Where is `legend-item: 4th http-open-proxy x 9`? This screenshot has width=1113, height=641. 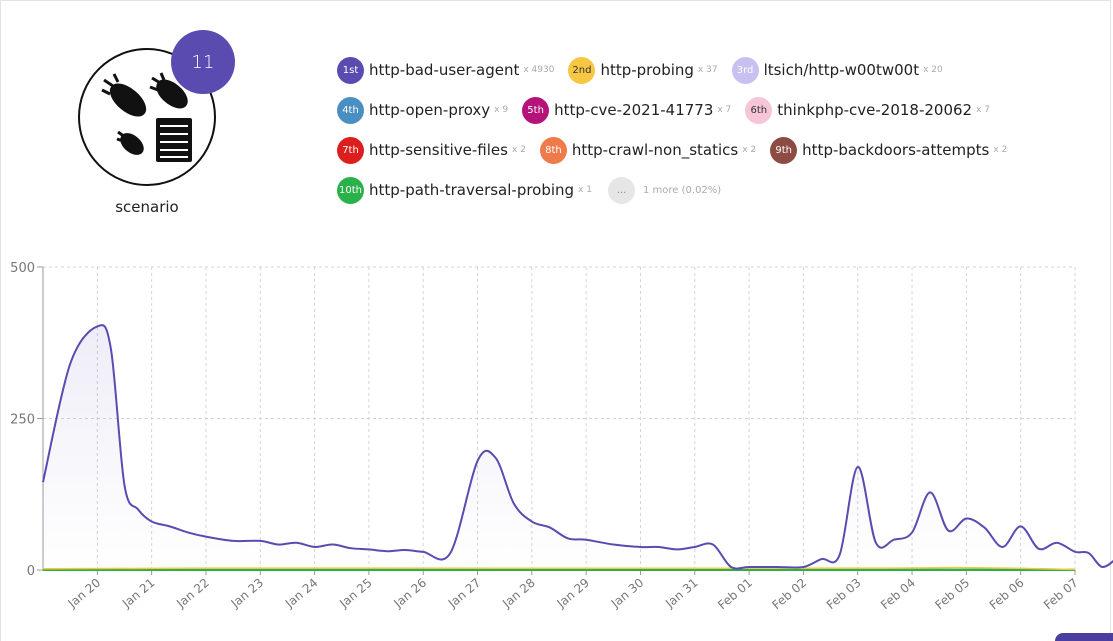 legend-item: 4th http-open-proxy x 9 is located at coordinates (423, 110).